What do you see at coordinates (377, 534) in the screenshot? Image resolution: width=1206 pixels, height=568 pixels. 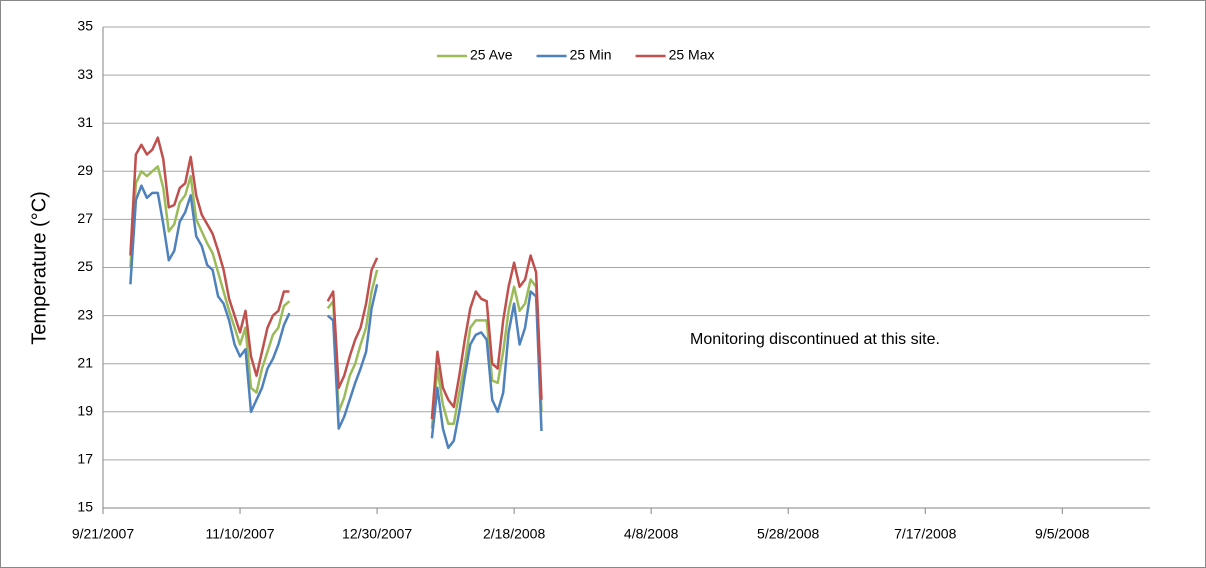 I see `x-tick-label: 12/30/2007` at bounding box center [377, 534].